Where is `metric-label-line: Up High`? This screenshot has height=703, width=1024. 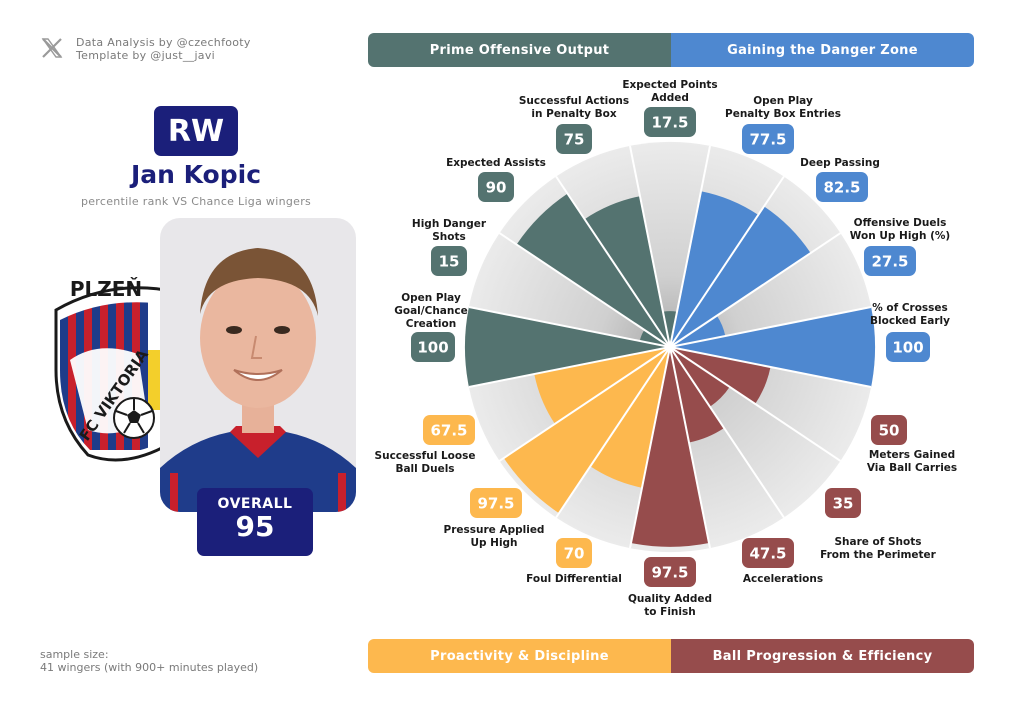
metric-label-line: Up High is located at coordinates (493, 543).